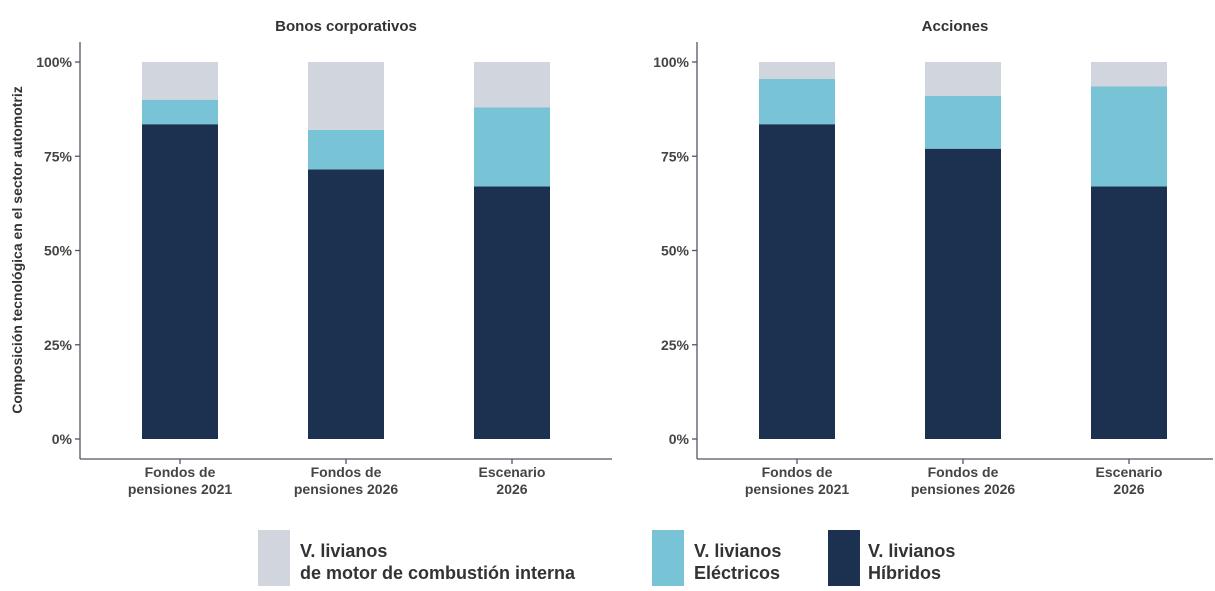  Describe the element at coordinates (346, 26) in the screenshot. I see `chart-title: Bonos corporativos` at that location.